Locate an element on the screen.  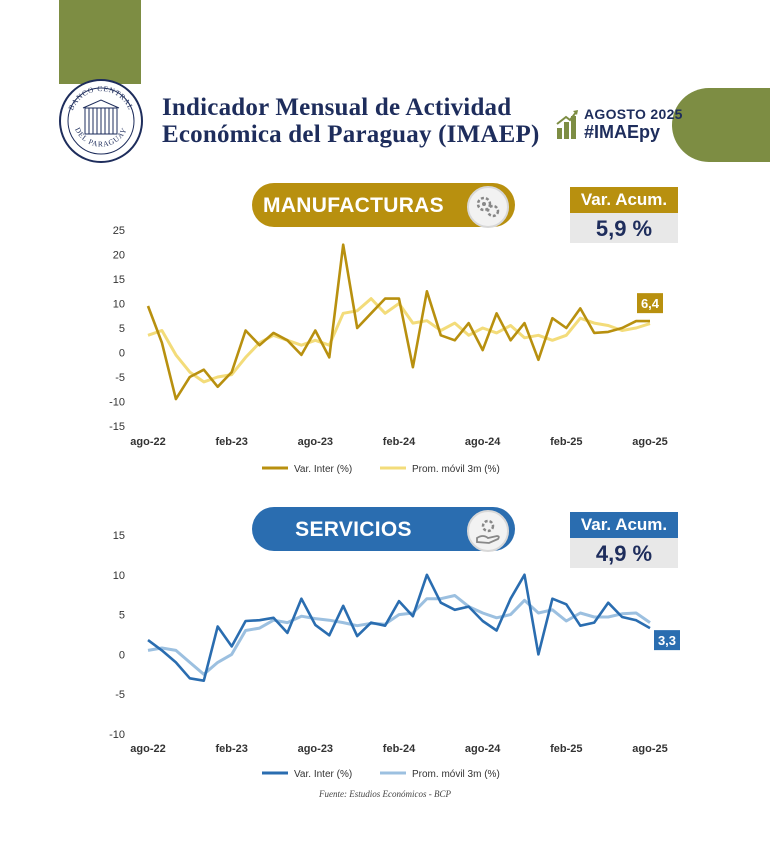
corner-decoration-left is located at coordinates (100, 42).